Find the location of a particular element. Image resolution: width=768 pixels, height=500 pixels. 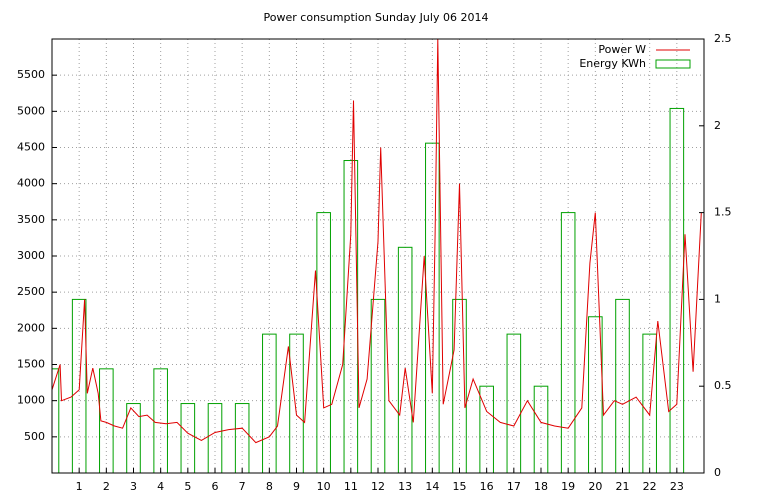

x-tick-label: 5 is located at coordinates (187, 486).